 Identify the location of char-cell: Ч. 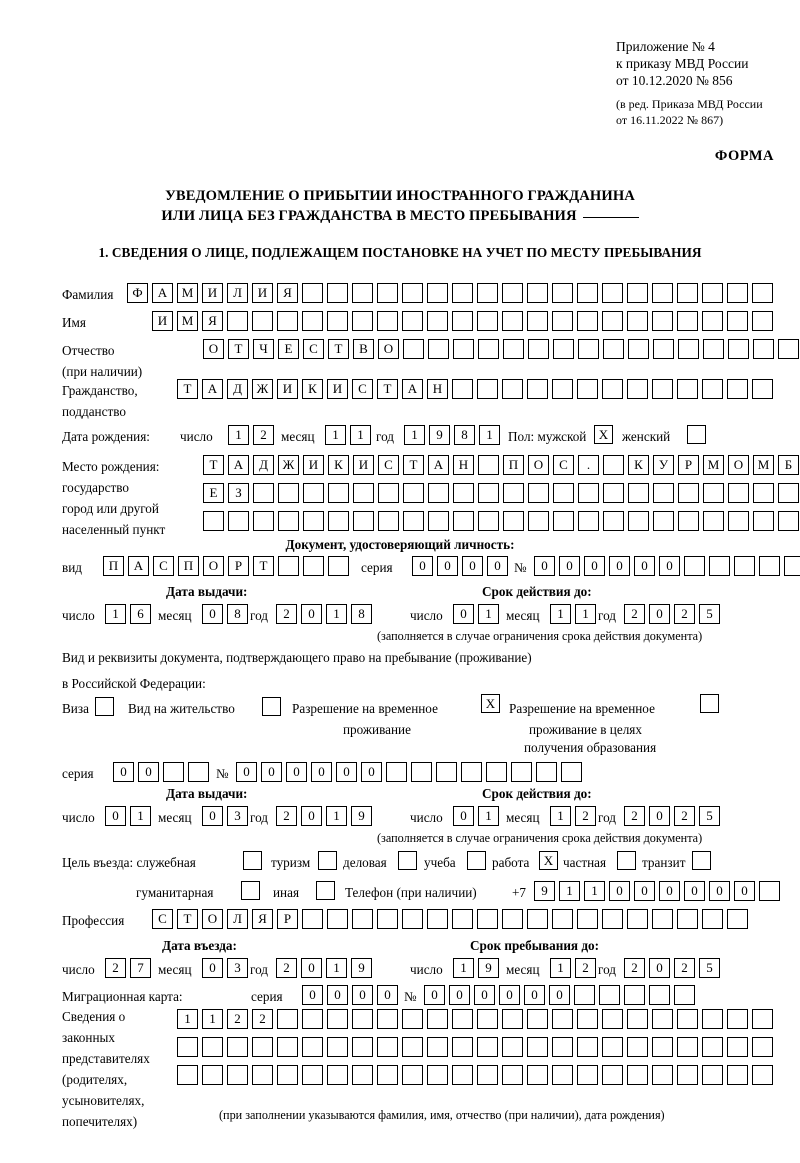
(263, 349).